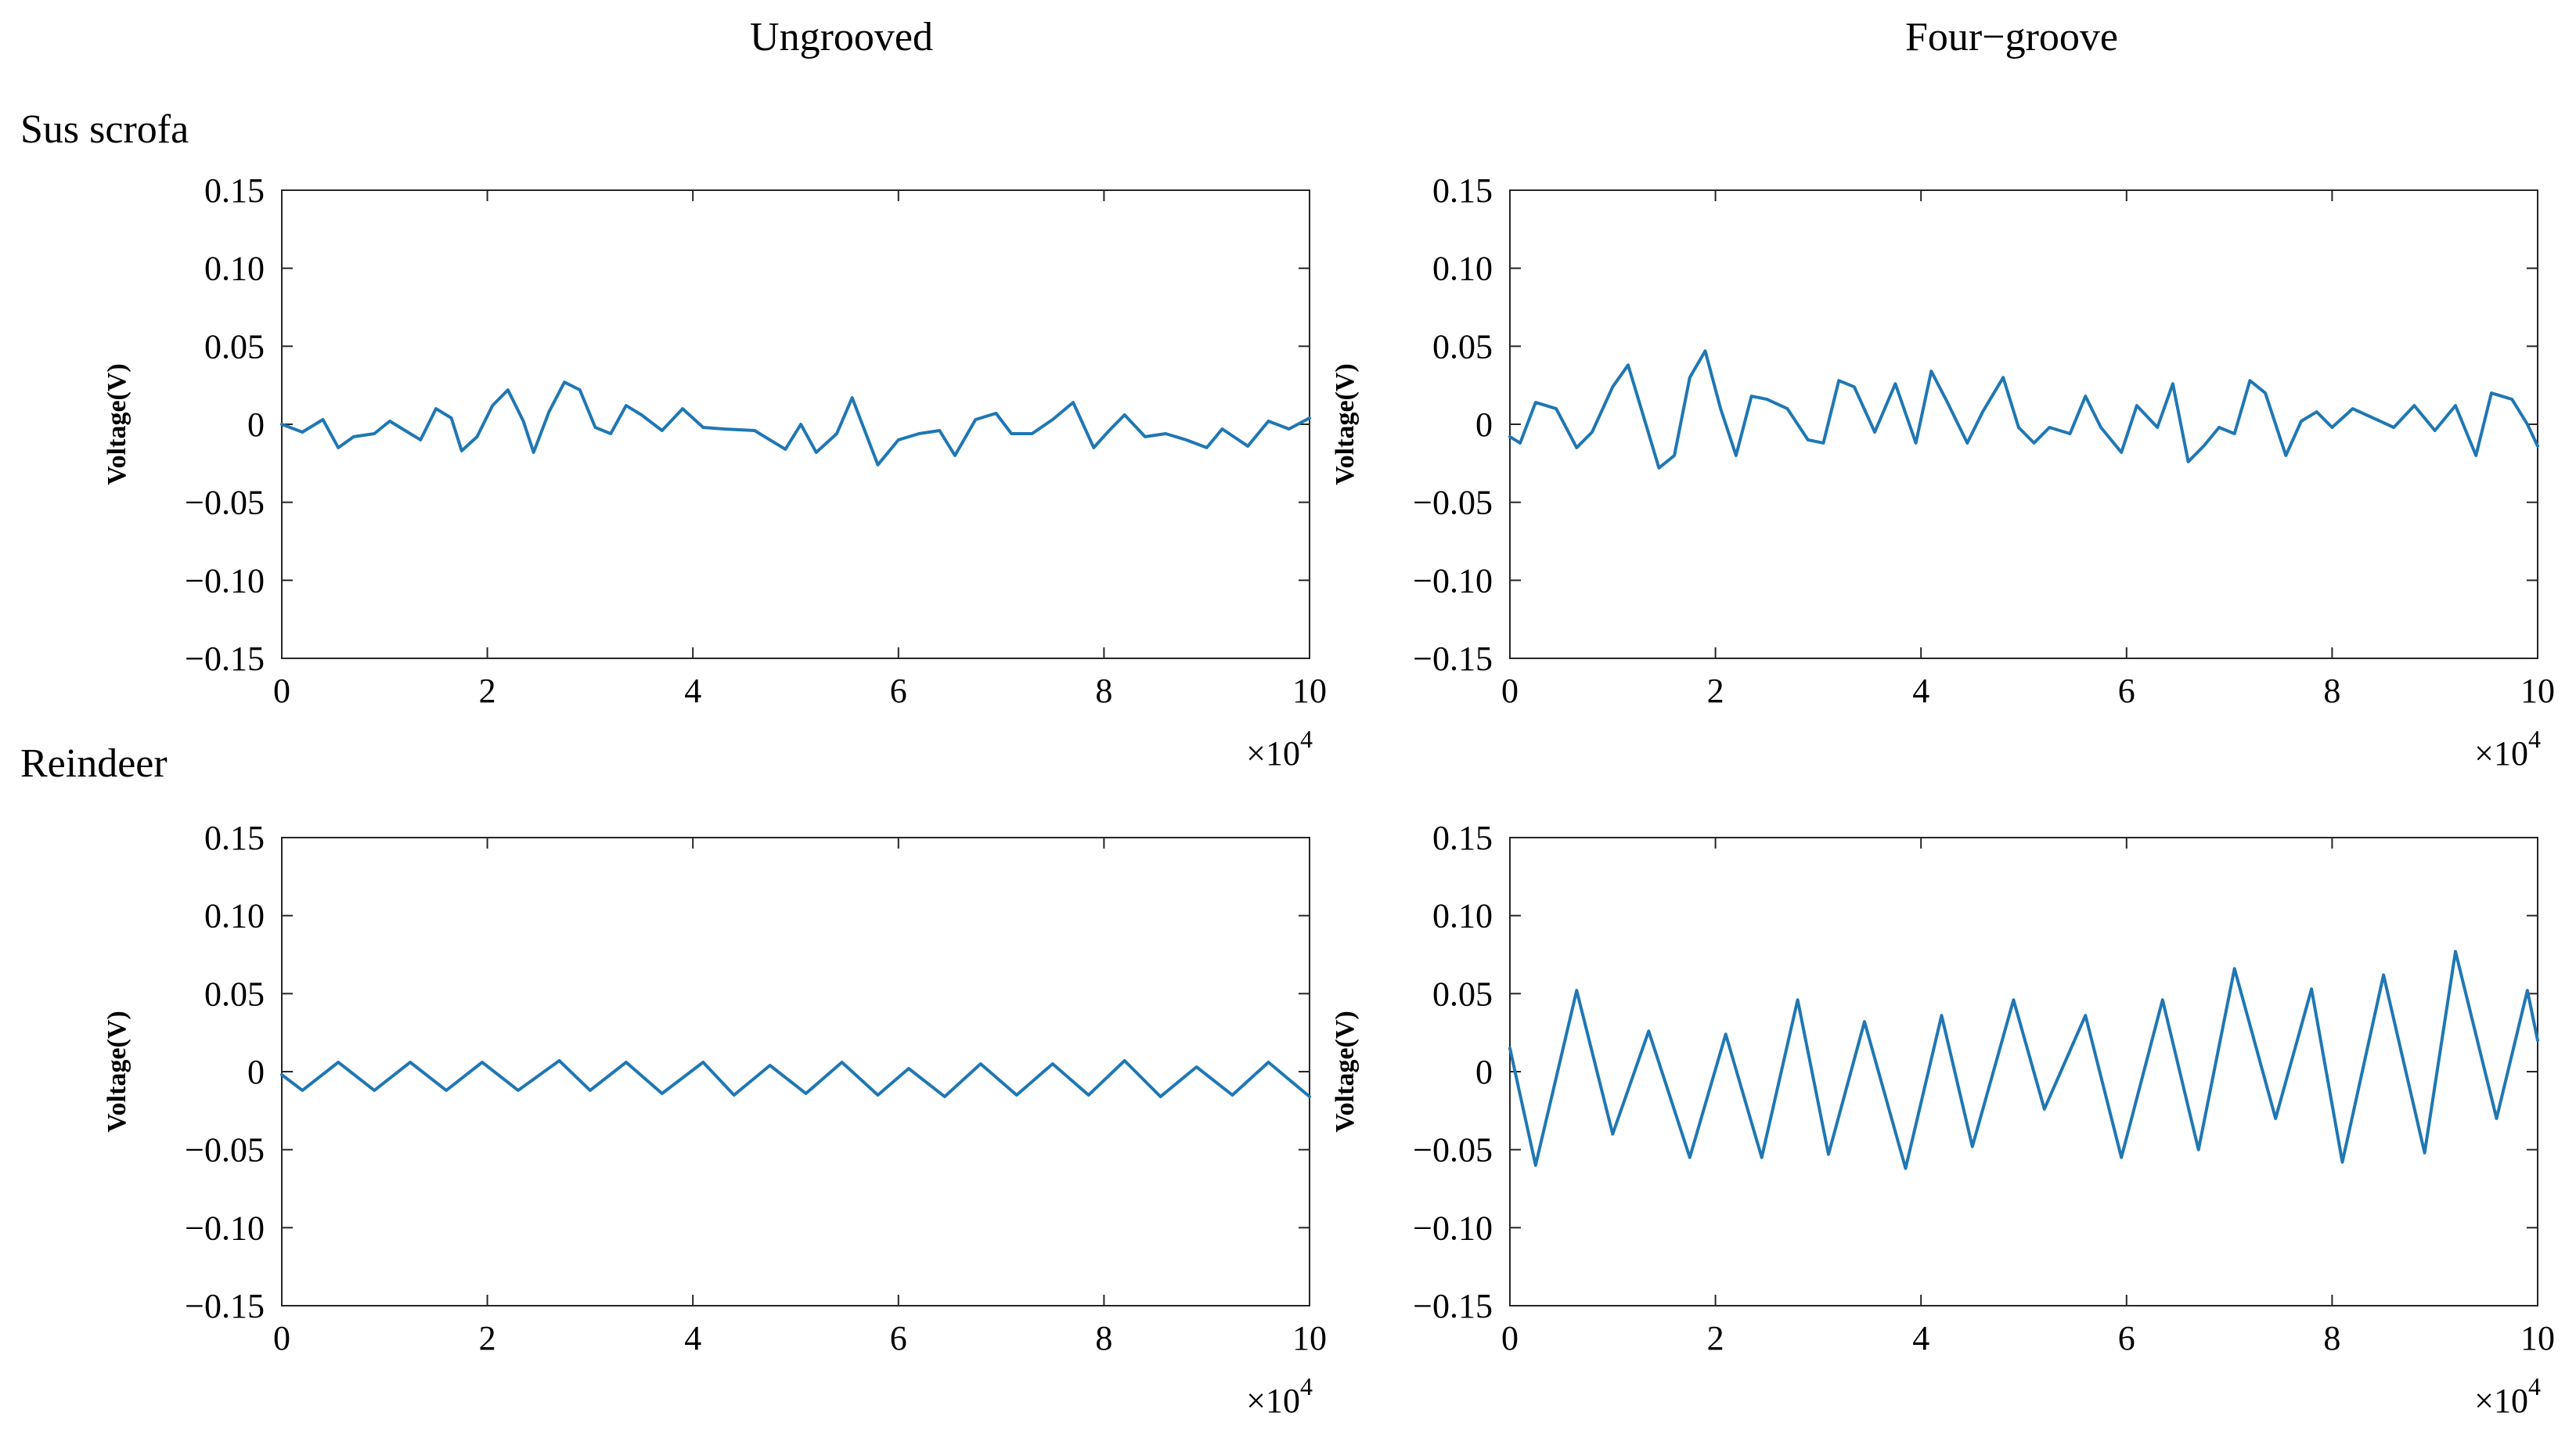 This screenshot has width=2576, height=1438. I want to click on column-title-ungrooved: Ungrooved, so click(841, 37).